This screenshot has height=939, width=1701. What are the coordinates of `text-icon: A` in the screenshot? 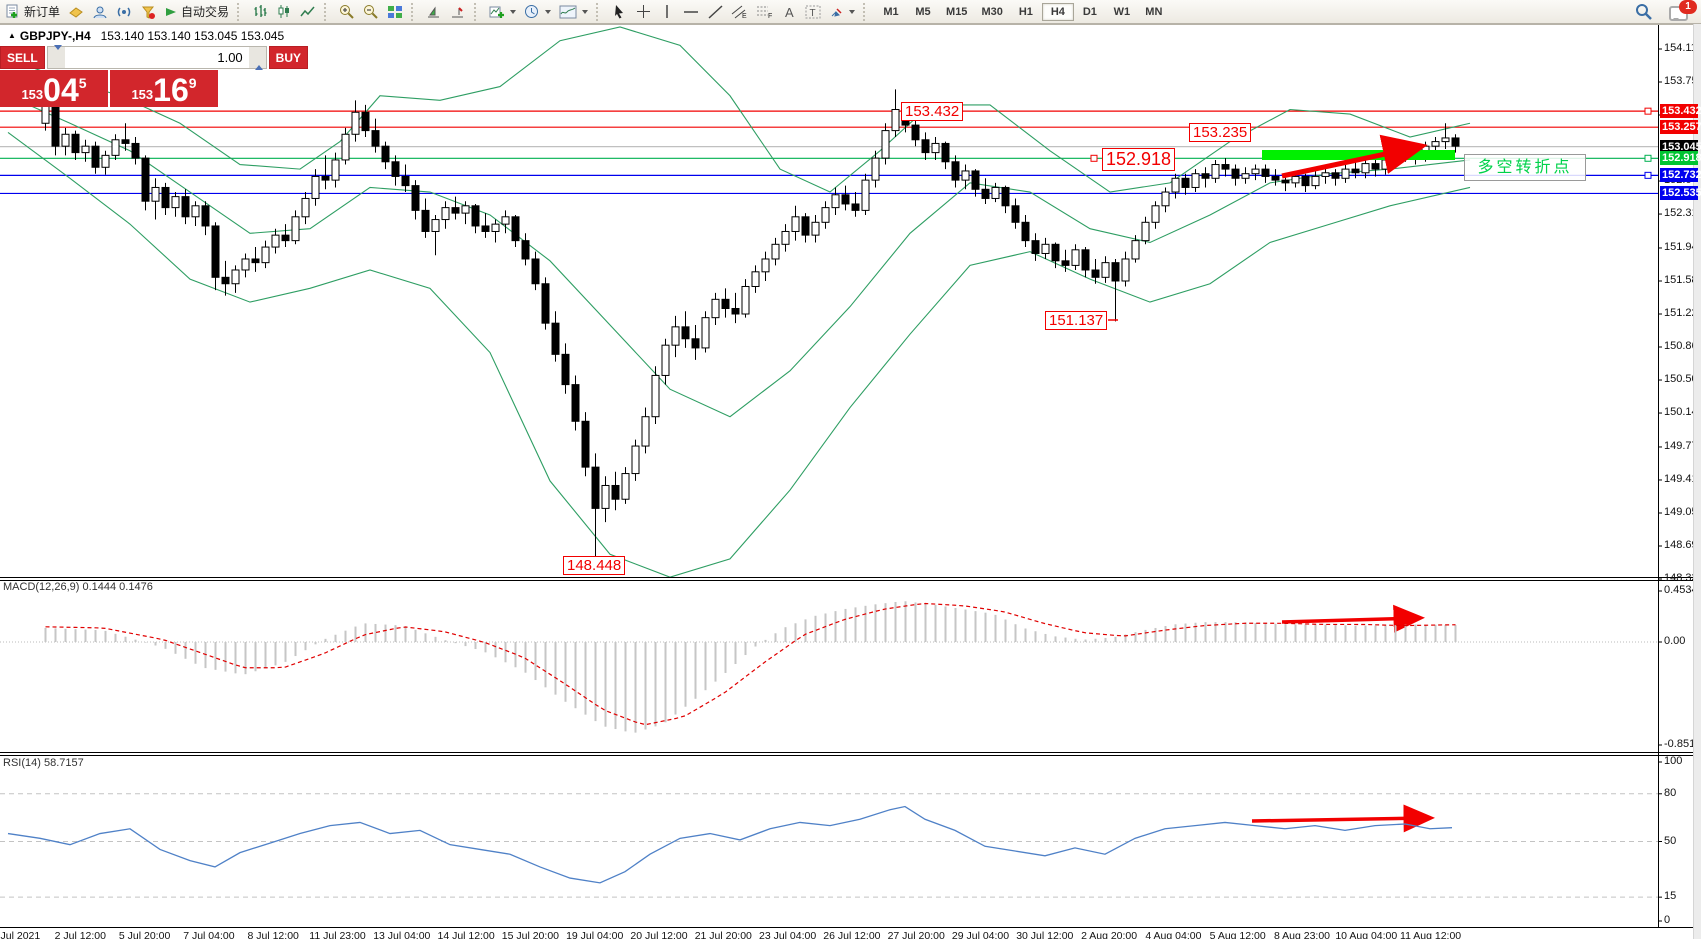 It's located at (789, 12).